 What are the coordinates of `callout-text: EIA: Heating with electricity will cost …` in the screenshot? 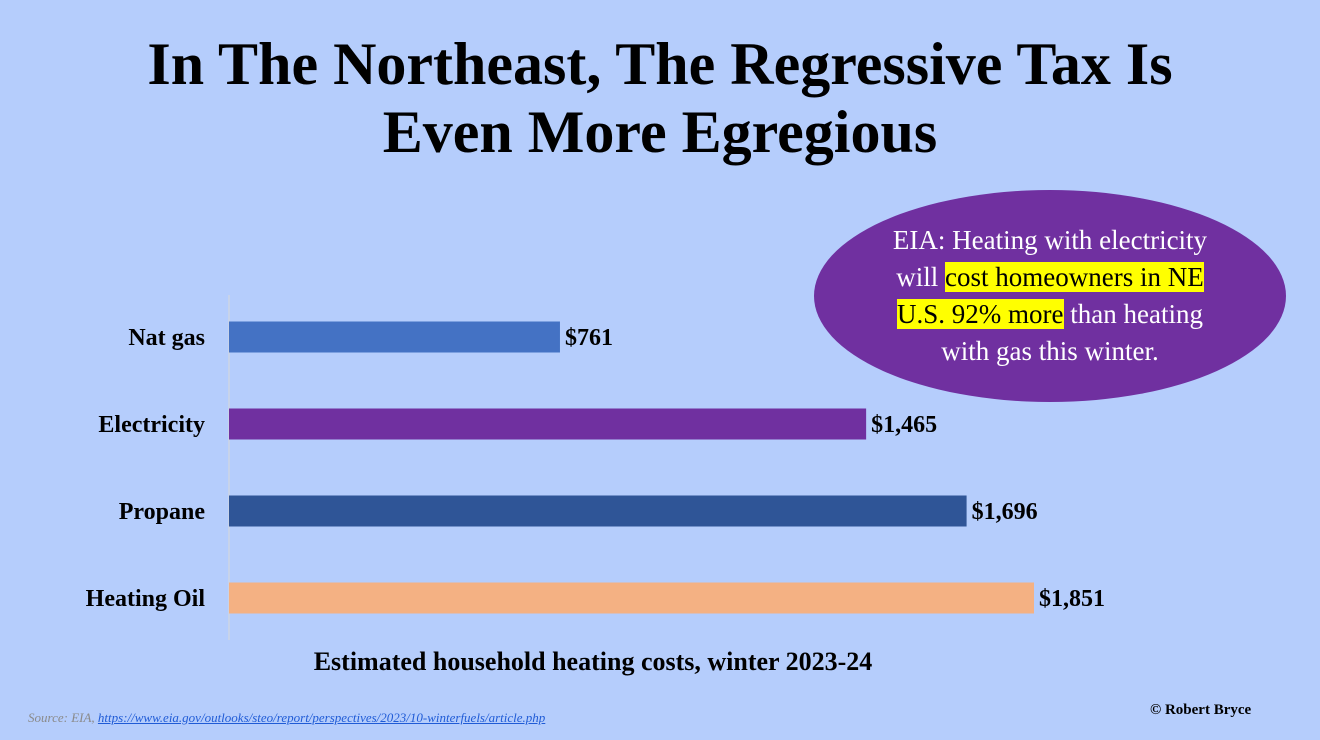 It's located at (1050, 296).